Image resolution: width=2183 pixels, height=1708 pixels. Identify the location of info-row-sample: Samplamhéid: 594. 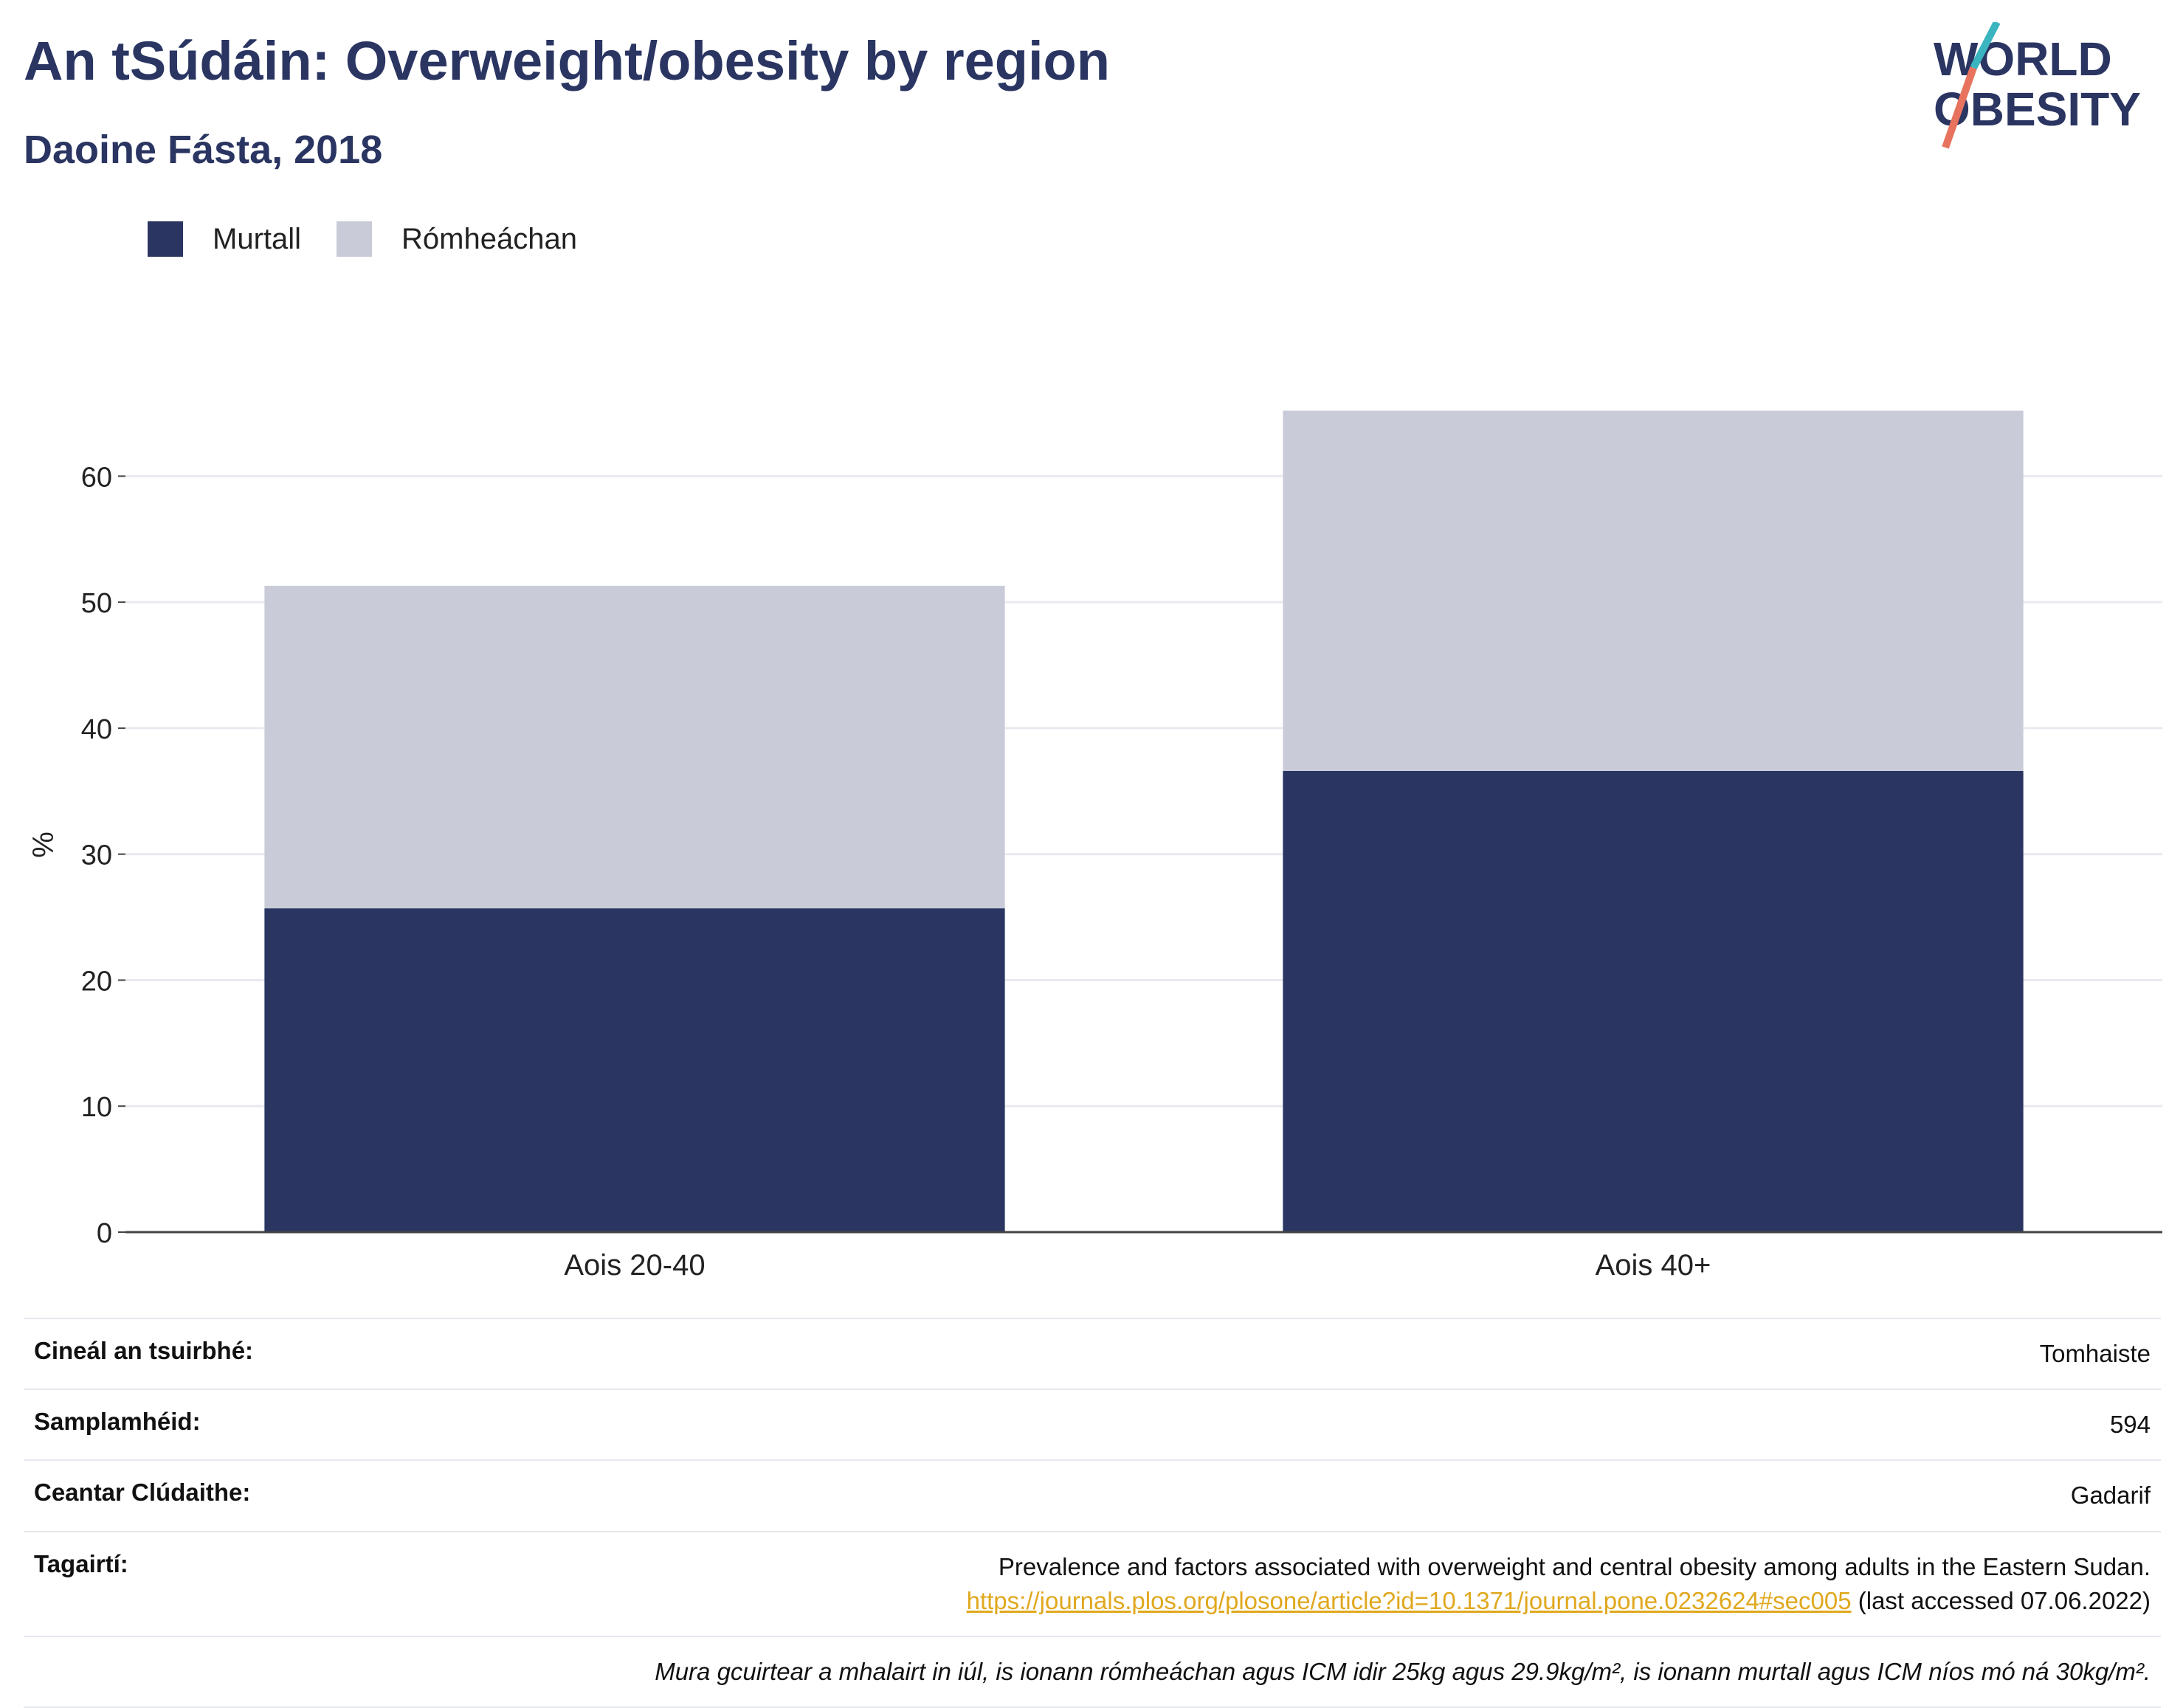
(1092, 1424).